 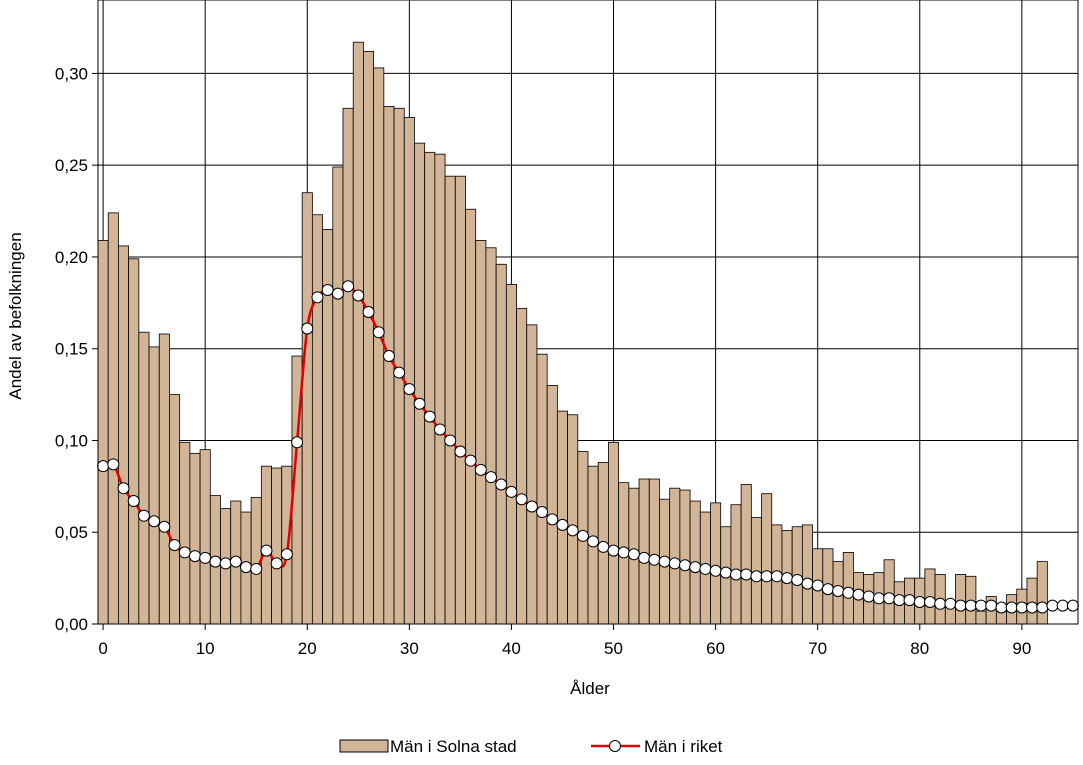 What do you see at coordinates (364, 746) in the screenshot?
I see `legend-swatch-solna` at bounding box center [364, 746].